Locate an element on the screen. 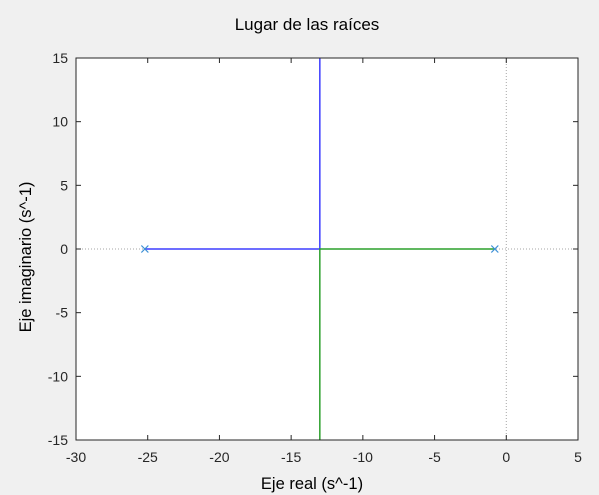 The width and height of the screenshot is (599, 495). chart-title: Lugar de las raíces is located at coordinates (307, 24).